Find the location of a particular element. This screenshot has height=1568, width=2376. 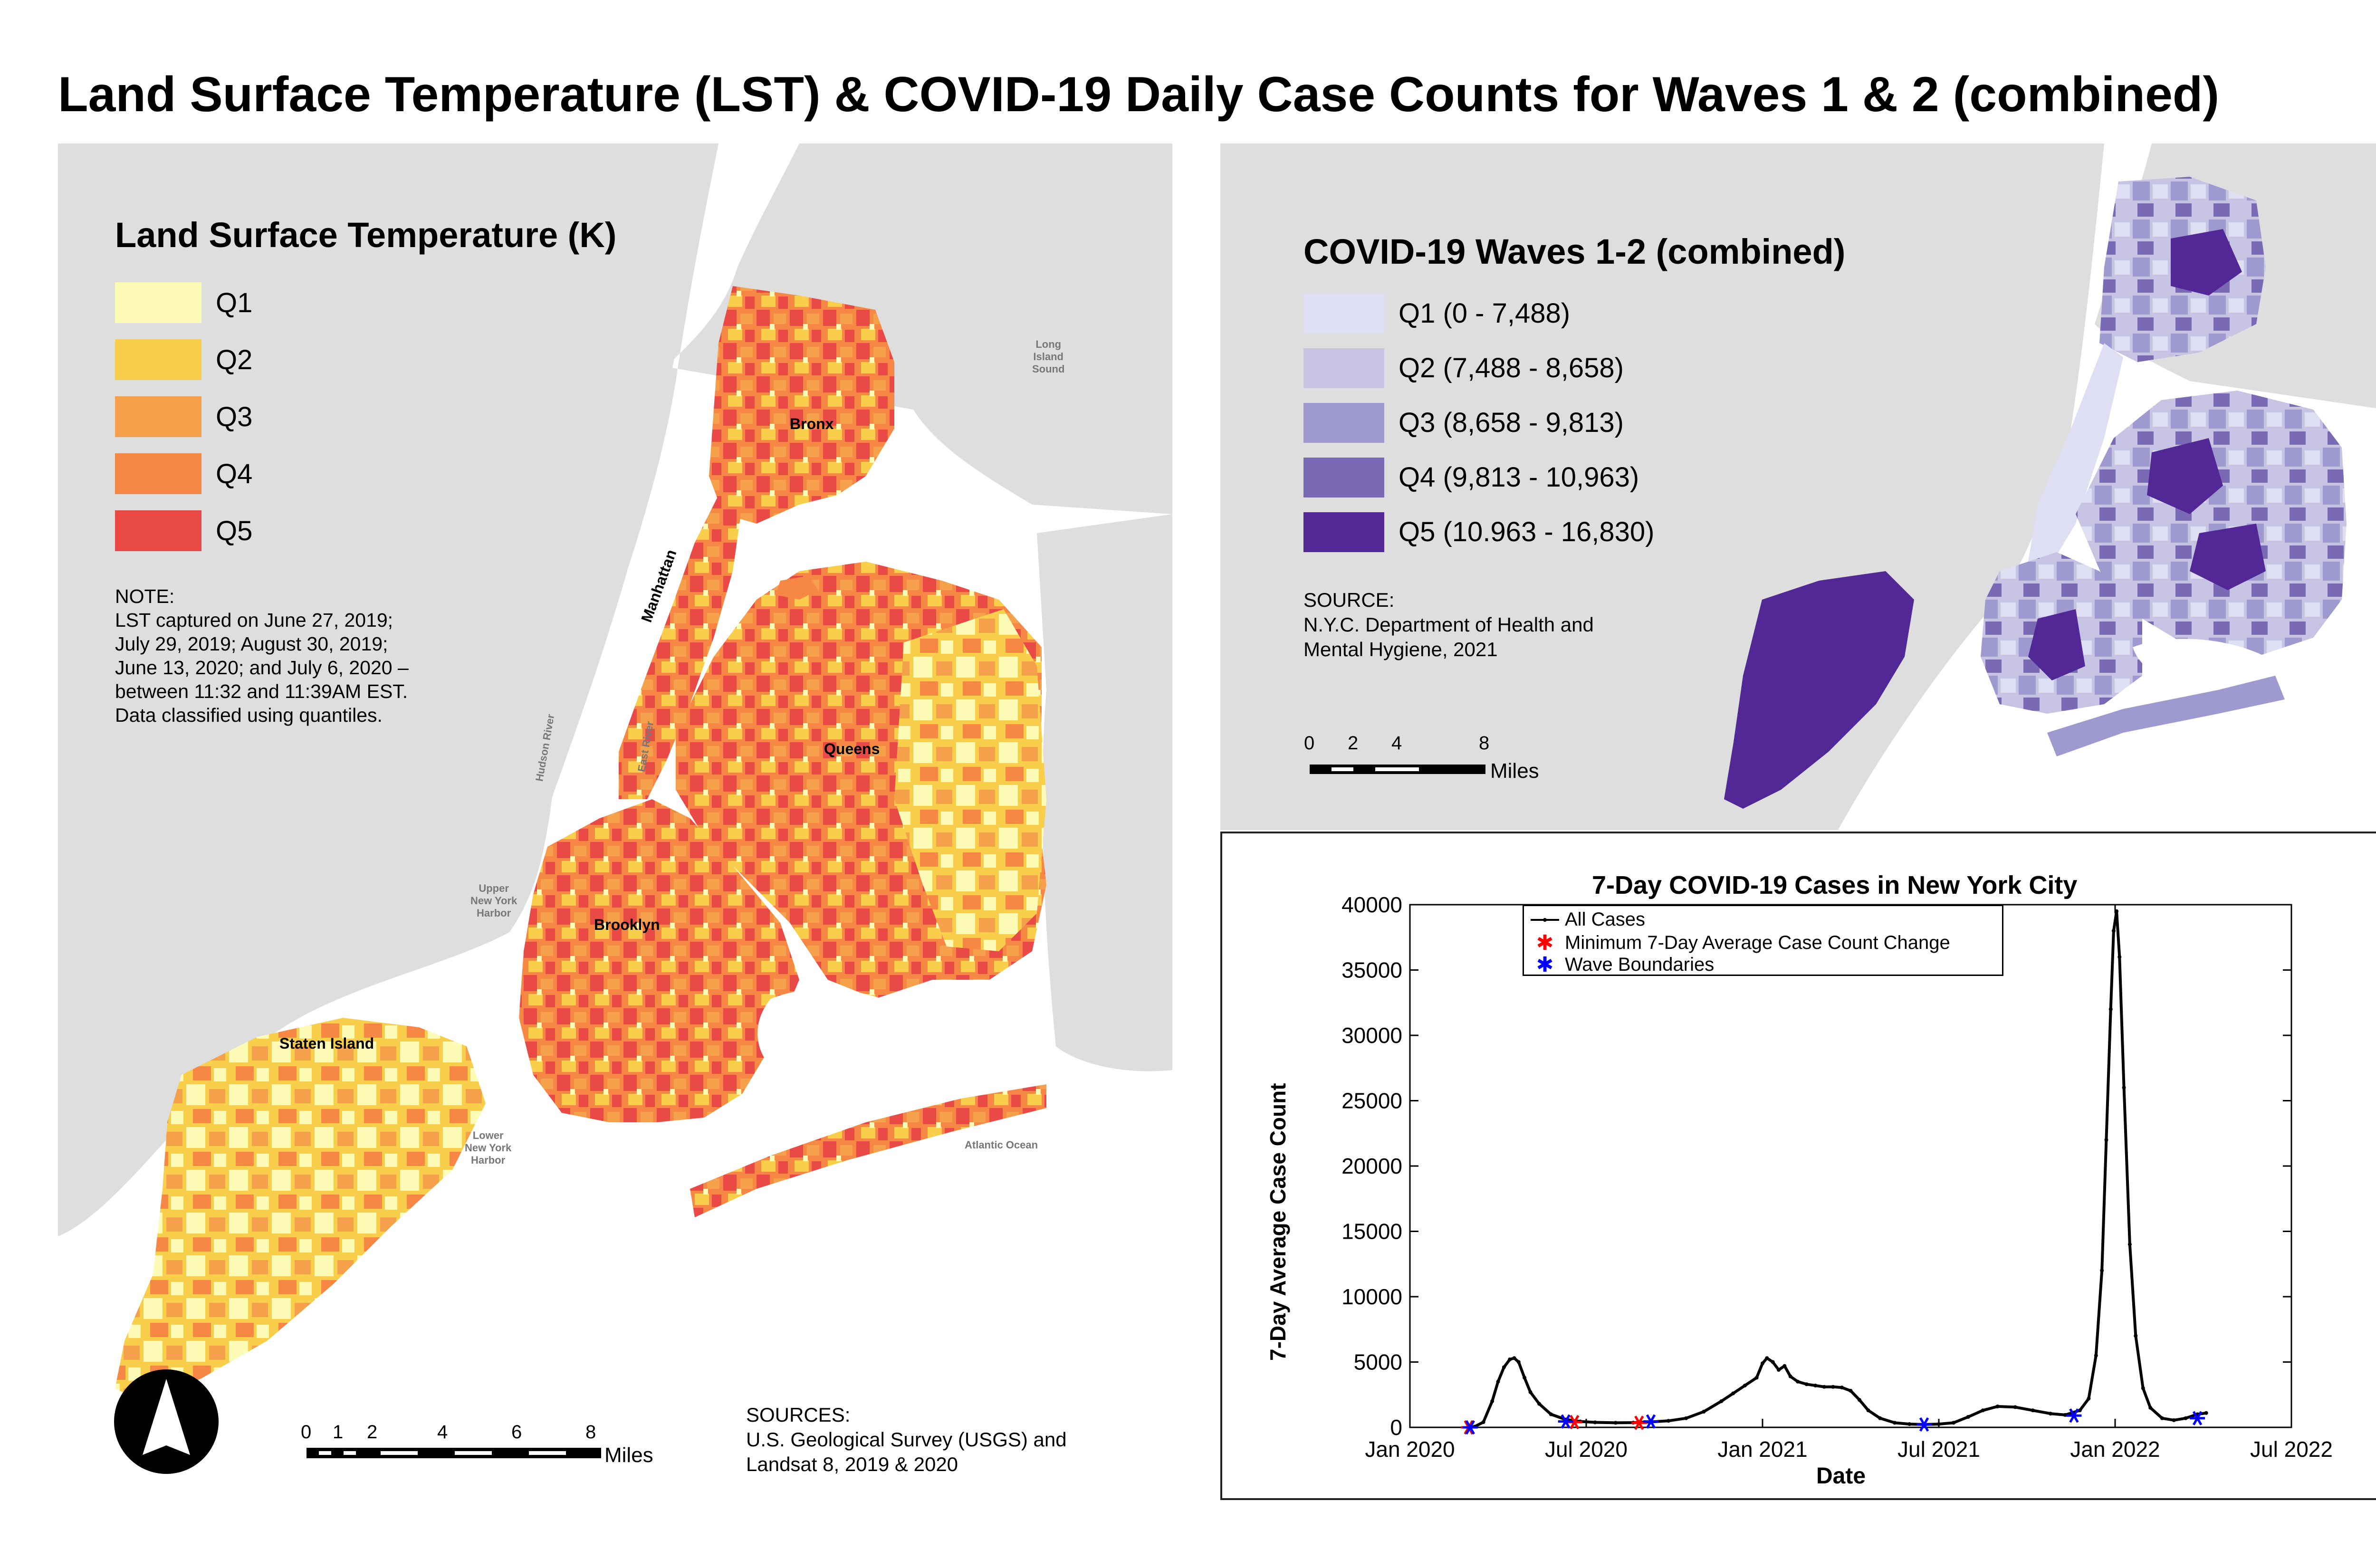

brooklyn-area is located at coordinates (659, 961).